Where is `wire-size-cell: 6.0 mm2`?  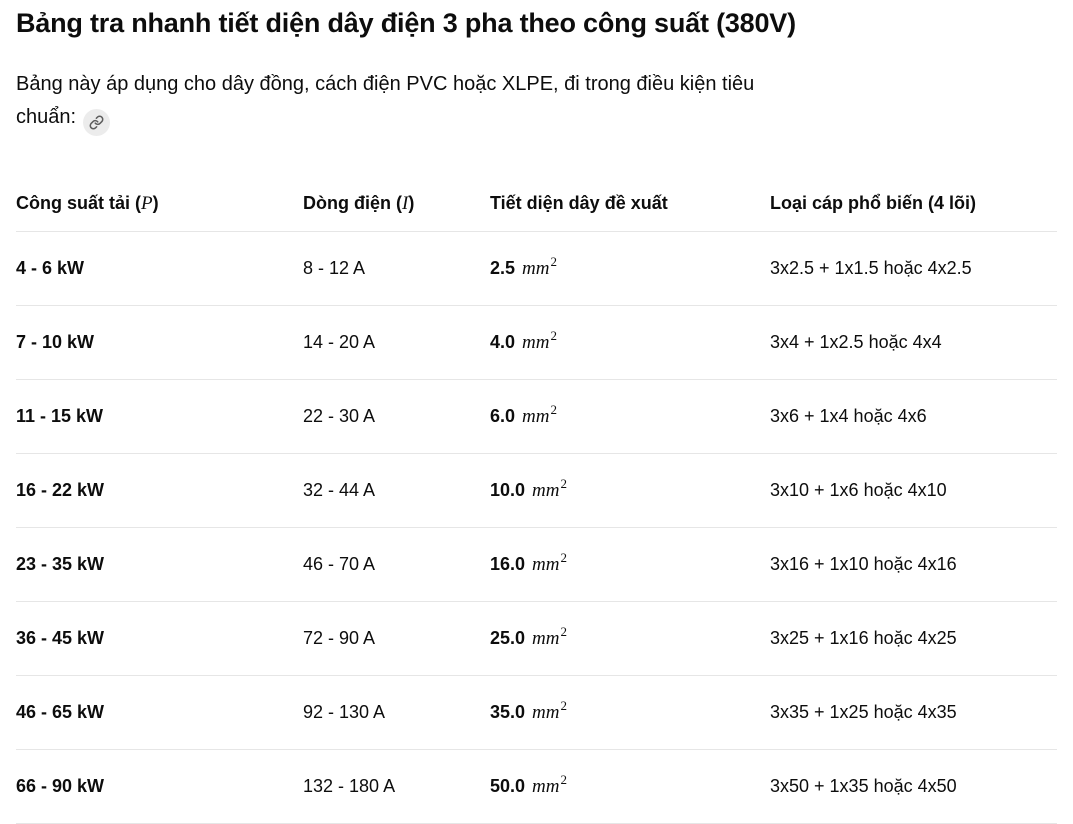
wire-size-cell: 6.0 mm2 is located at coordinates (630, 415).